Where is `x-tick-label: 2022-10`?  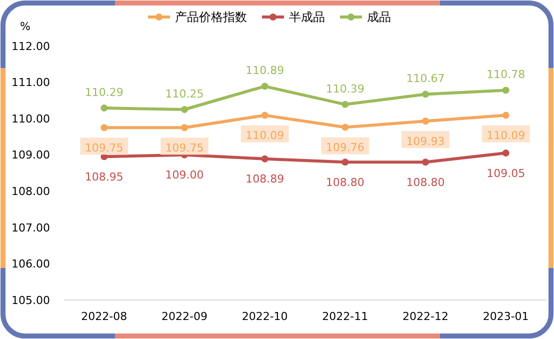
x-tick-label: 2022-10 is located at coordinates (265, 316).